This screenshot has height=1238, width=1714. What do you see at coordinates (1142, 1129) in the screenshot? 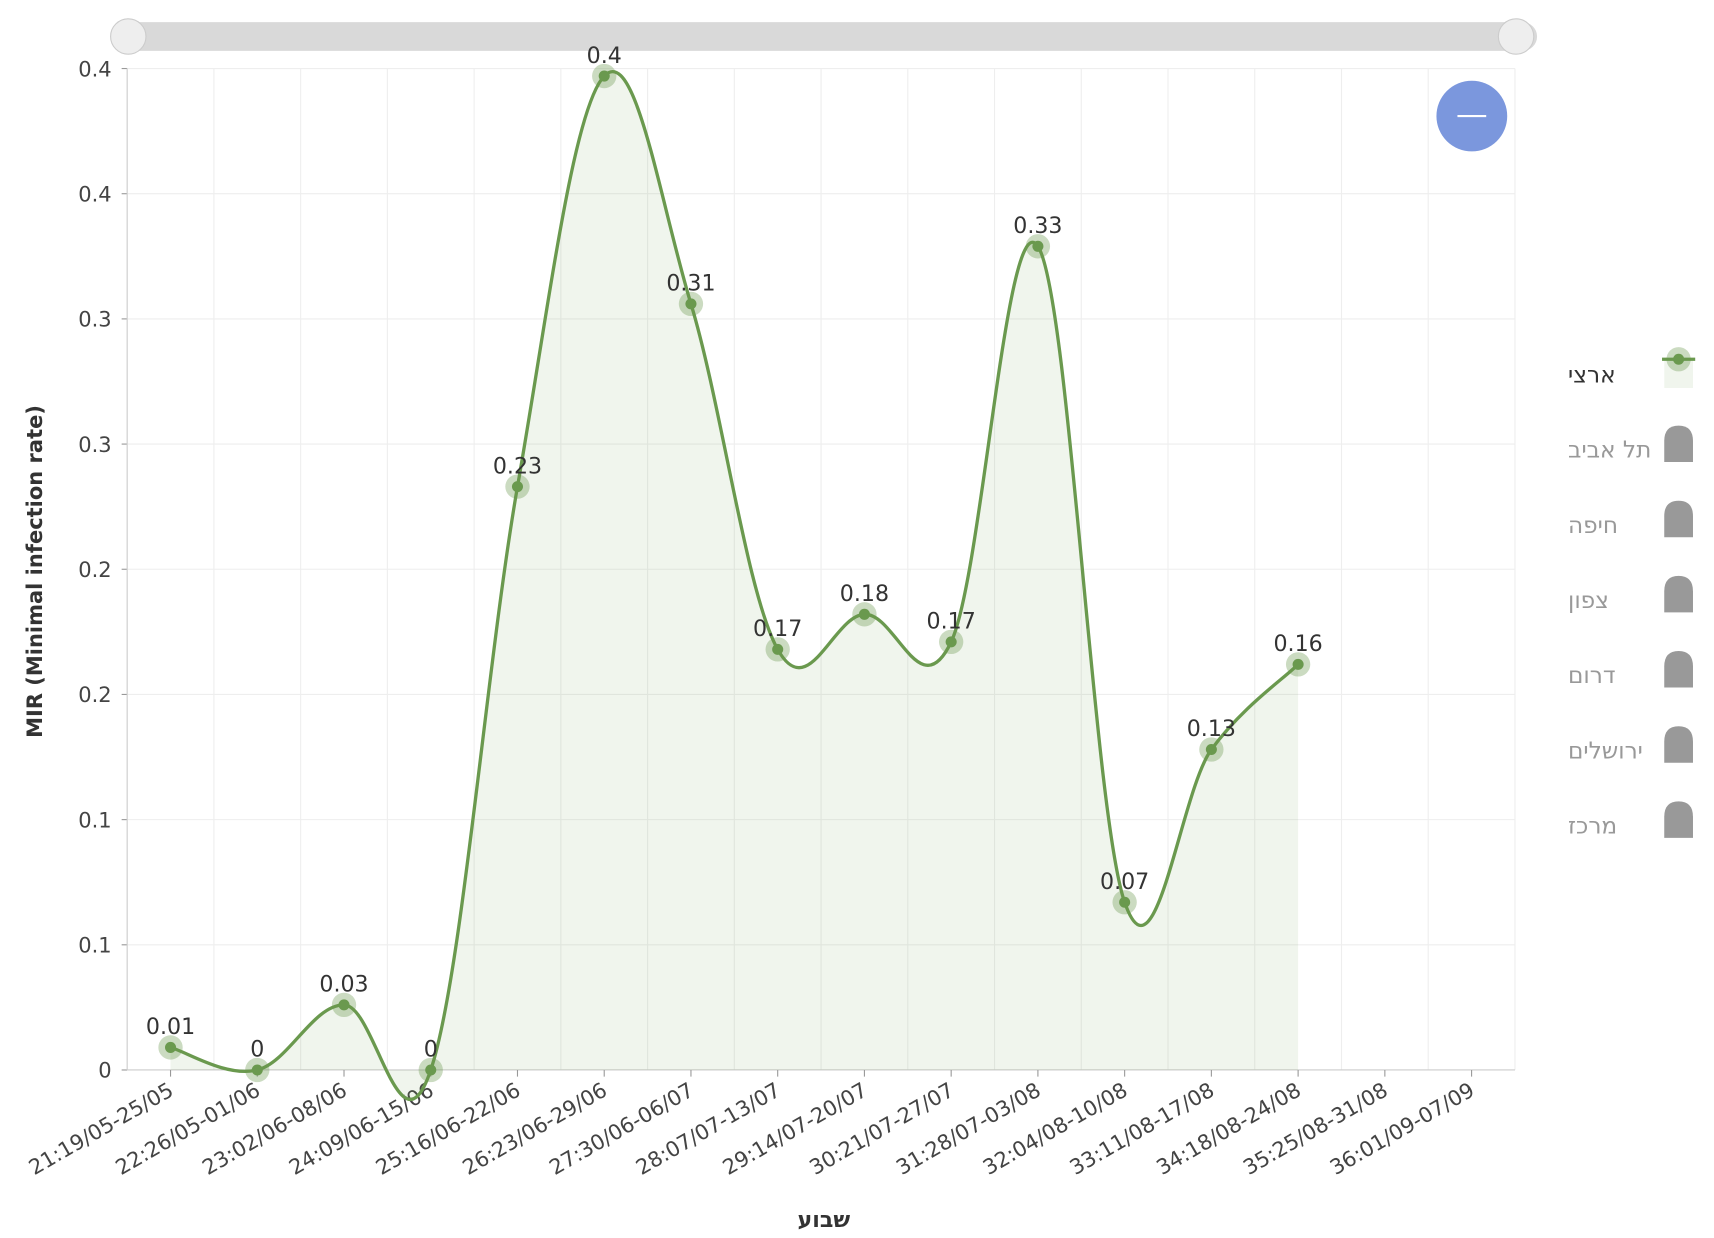
I see `x-tick-label: 33:11/08-17/08` at bounding box center [1142, 1129].